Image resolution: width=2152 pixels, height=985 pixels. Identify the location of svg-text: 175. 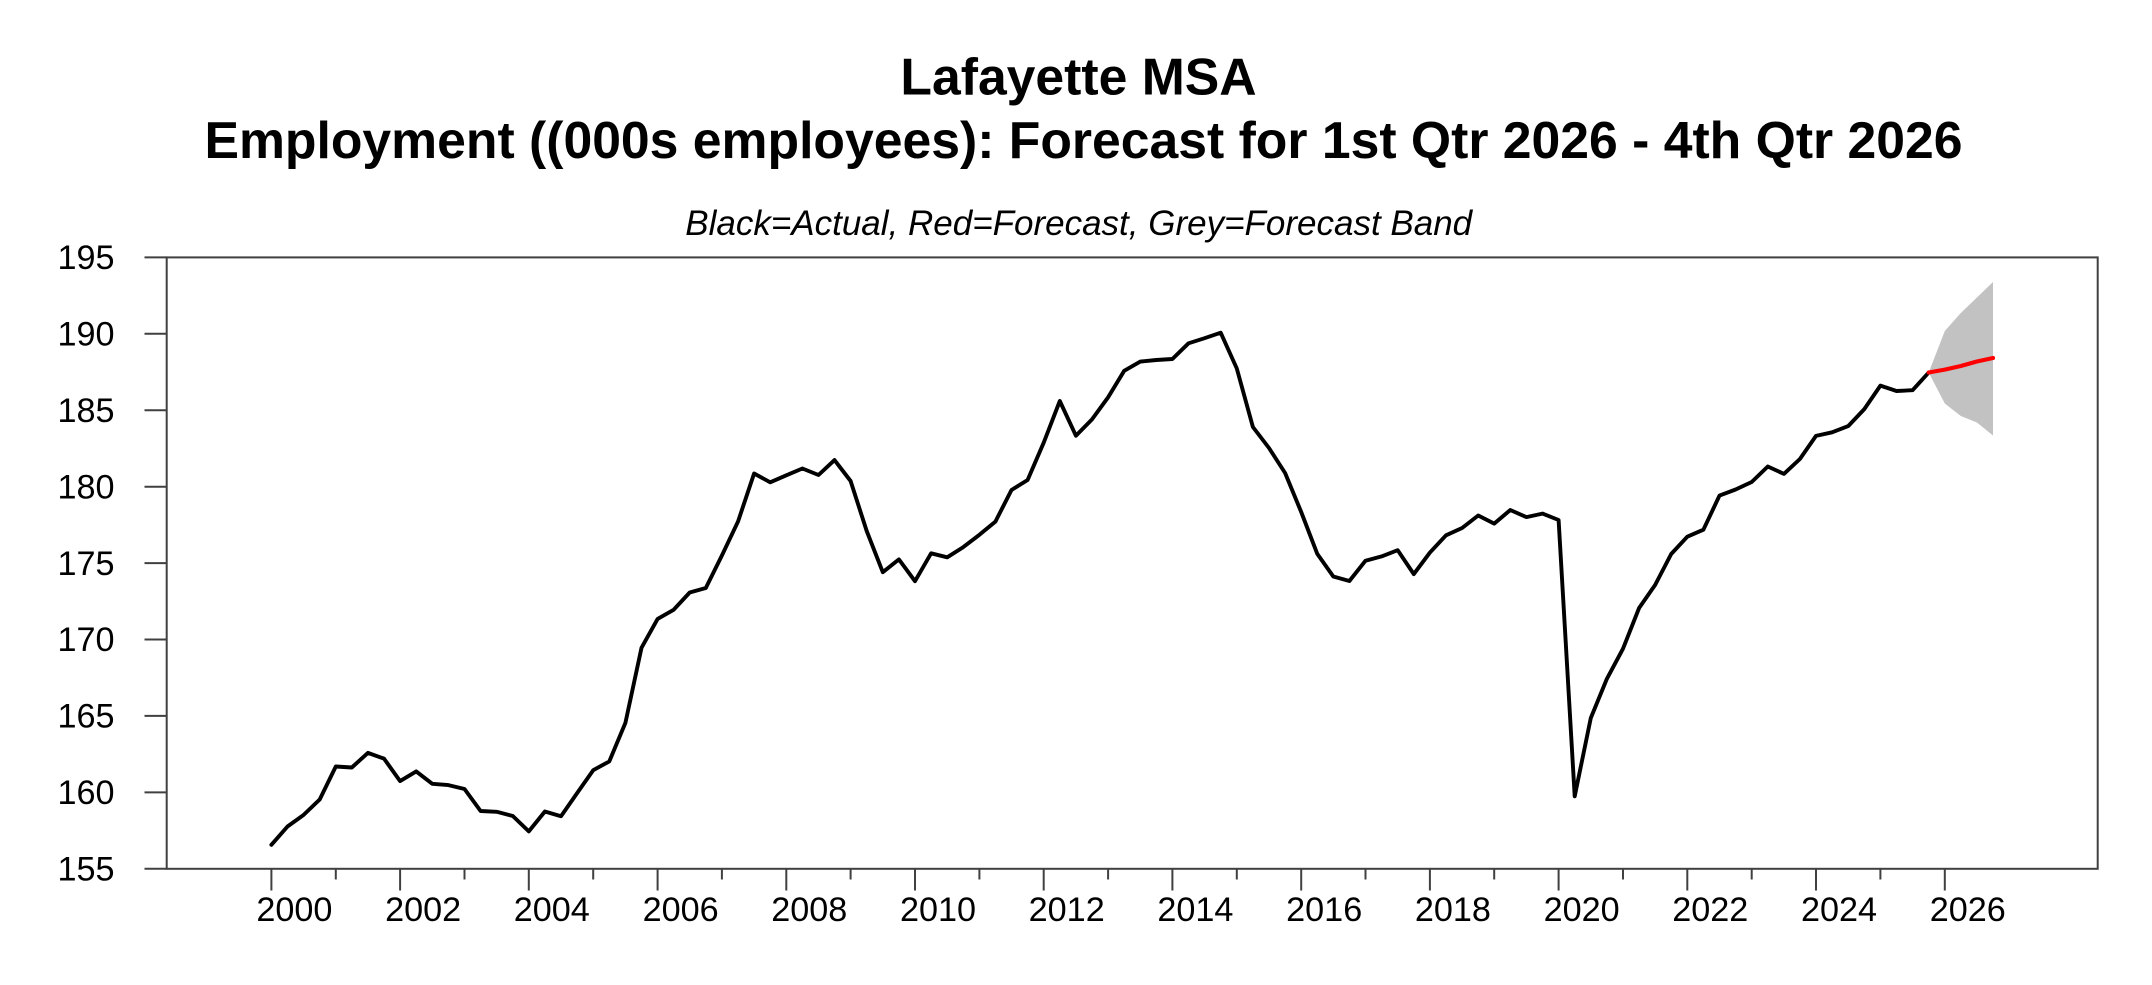
(85, 564).